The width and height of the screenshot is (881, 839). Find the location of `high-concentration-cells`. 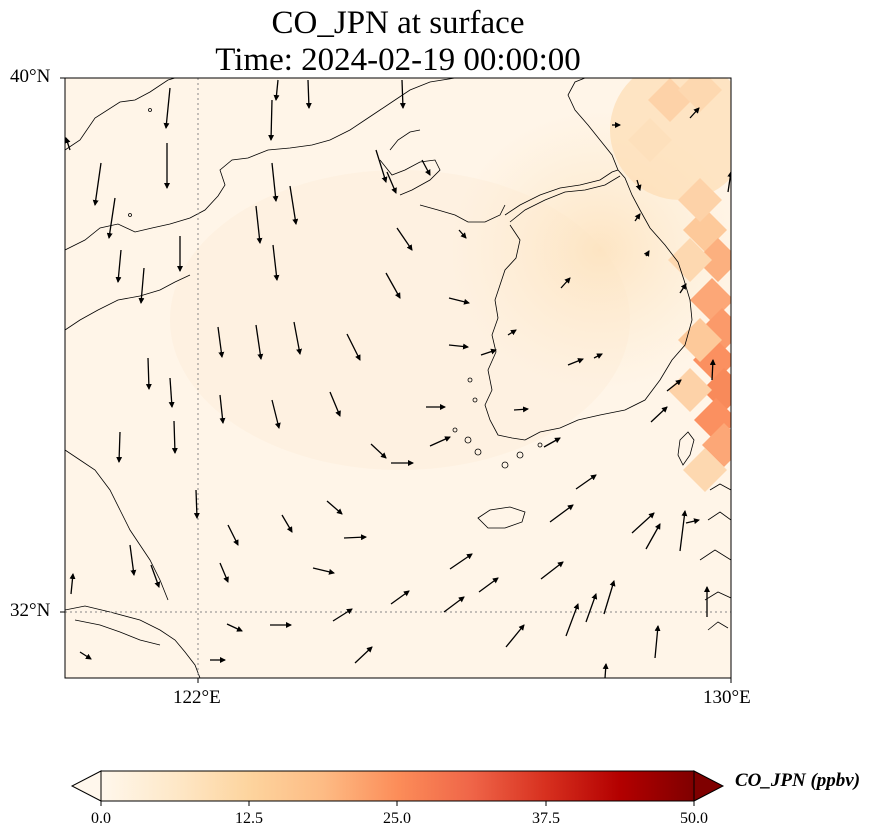

high-concentration-cells is located at coordinates (679, 285).